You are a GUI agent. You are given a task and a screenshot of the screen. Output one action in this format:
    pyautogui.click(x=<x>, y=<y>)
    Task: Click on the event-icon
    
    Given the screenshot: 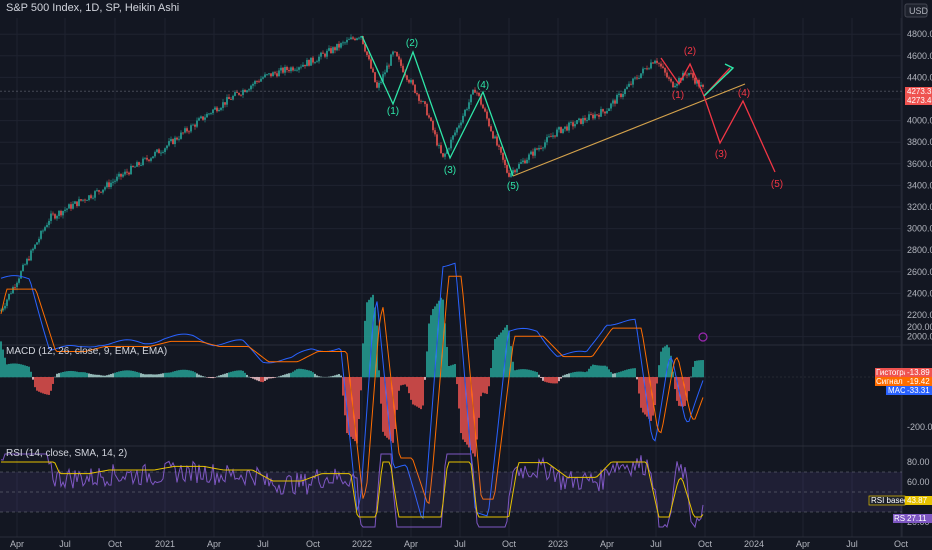 What is the action you would take?
    pyautogui.click(x=703, y=337)
    